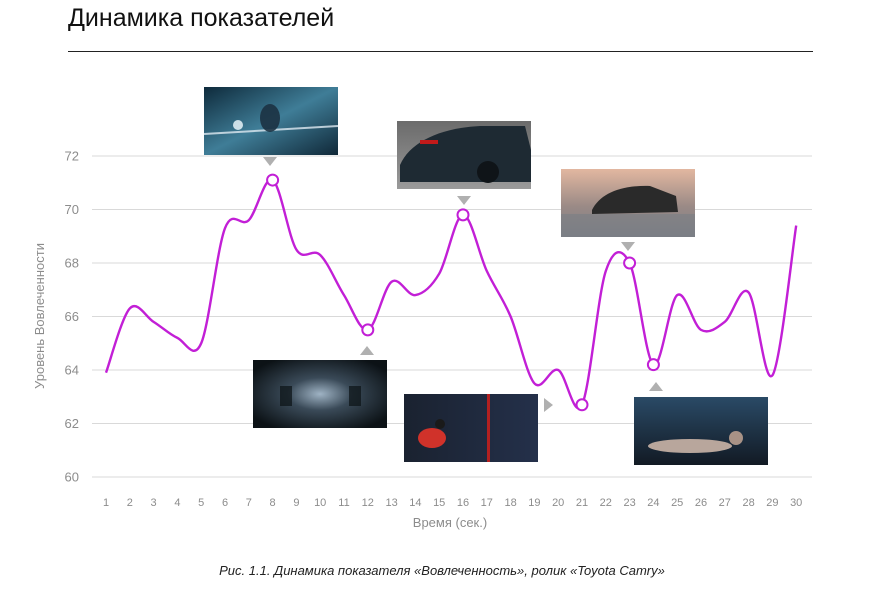 Image resolution: width=884 pixels, height=590 pixels. Describe the element at coordinates (701, 503) in the screenshot. I see `x-tick-label: 26` at that location.